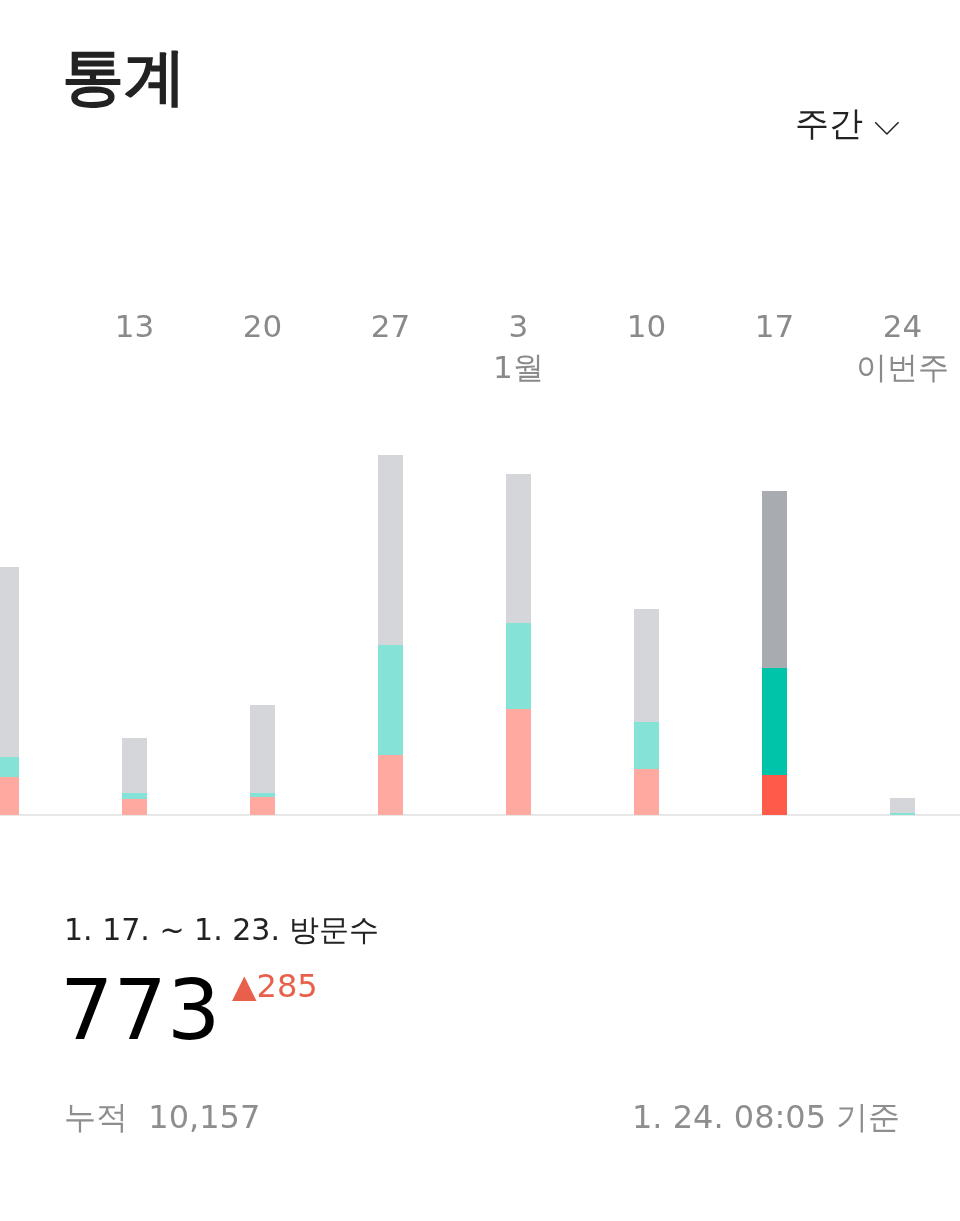 This screenshot has height=1221, width=960. What do you see at coordinates (390, 326) in the screenshot?
I see `x-tick-label: 27` at bounding box center [390, 326].